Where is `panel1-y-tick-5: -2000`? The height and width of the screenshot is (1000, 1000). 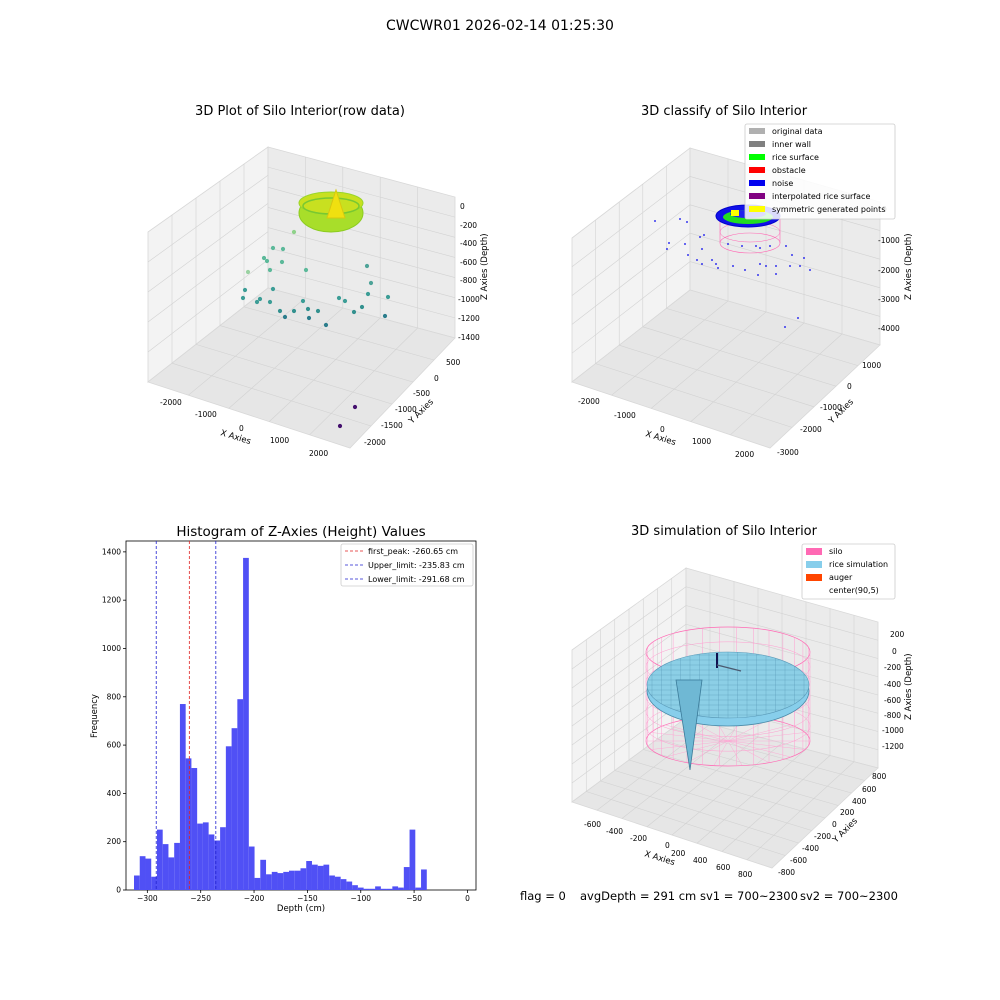
panel1-y-tick-5: -2000 is located at coordinates (375, 442).